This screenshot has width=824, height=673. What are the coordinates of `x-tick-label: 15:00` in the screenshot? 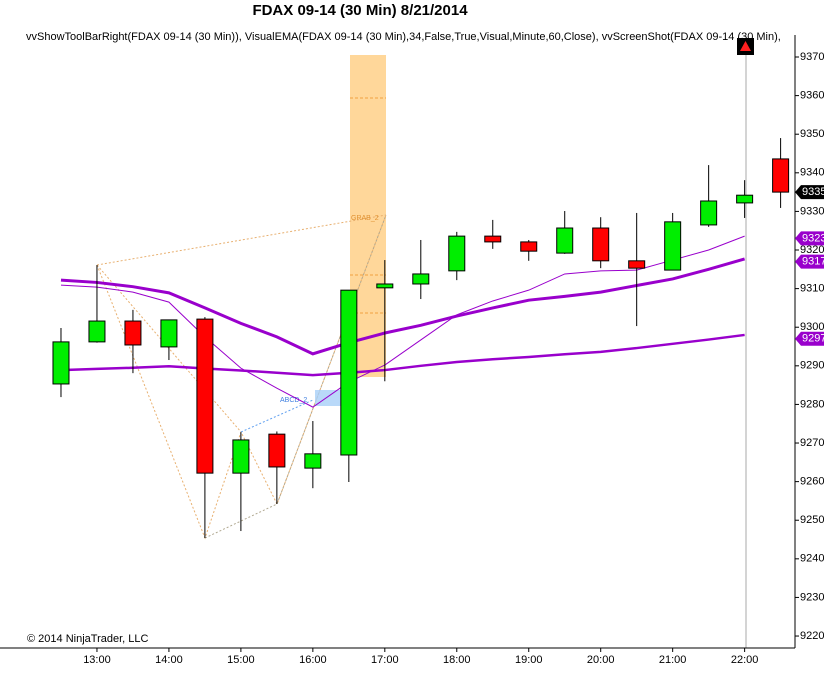 It's located at (241, 660).